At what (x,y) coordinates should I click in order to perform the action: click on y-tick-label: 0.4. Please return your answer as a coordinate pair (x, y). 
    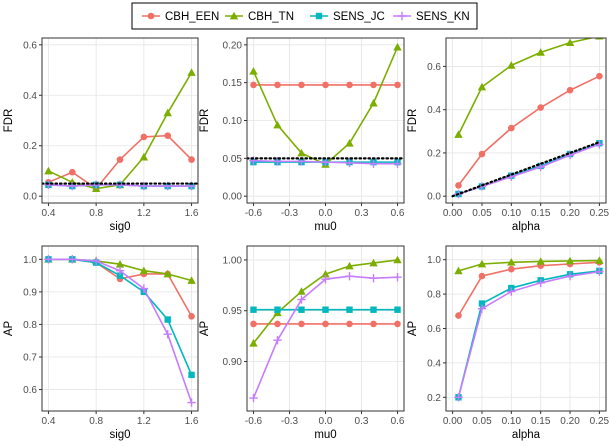
    Looking at the image, I should click on (30, 96).